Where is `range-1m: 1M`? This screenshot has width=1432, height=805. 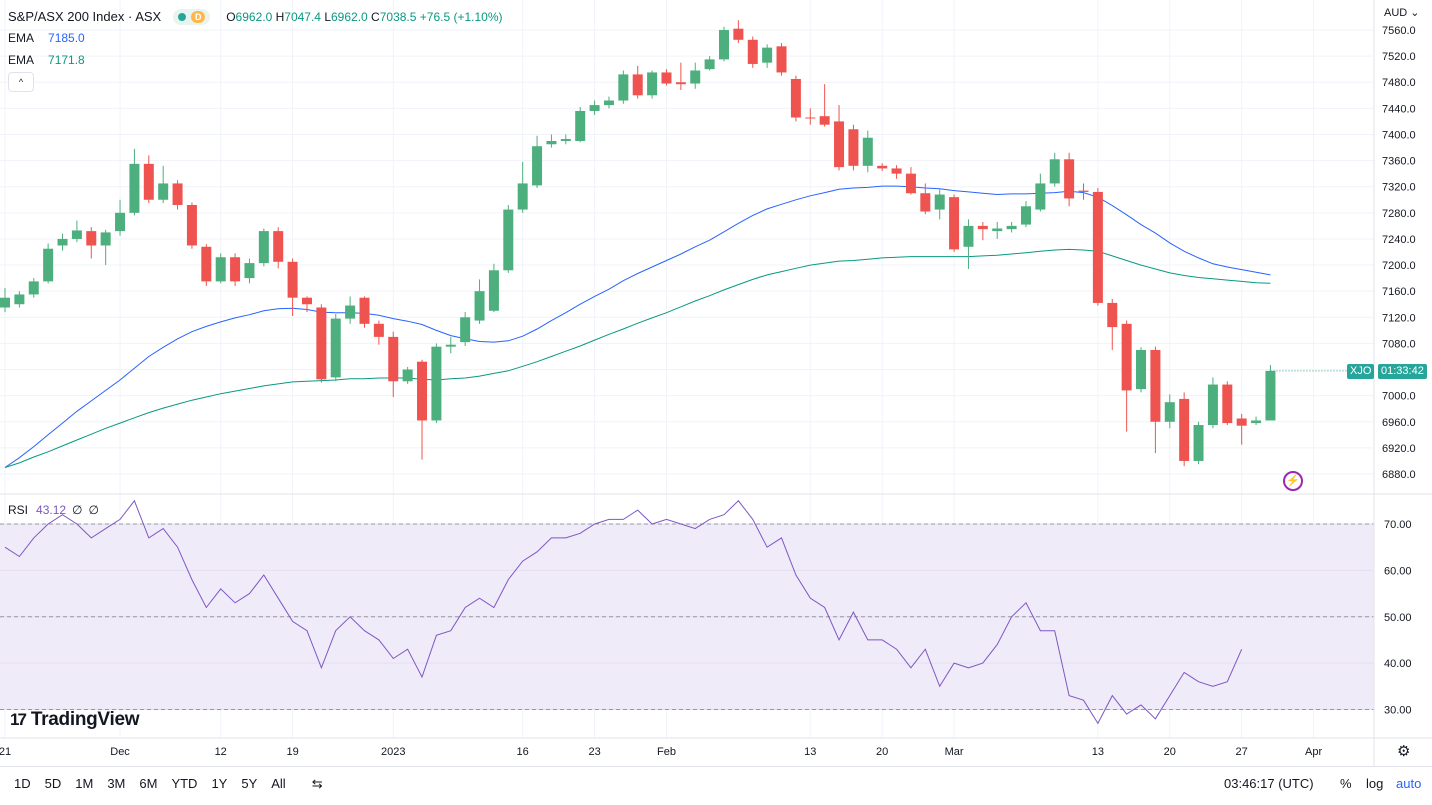 range-1m: 1M is located at coordinates (84, 783).